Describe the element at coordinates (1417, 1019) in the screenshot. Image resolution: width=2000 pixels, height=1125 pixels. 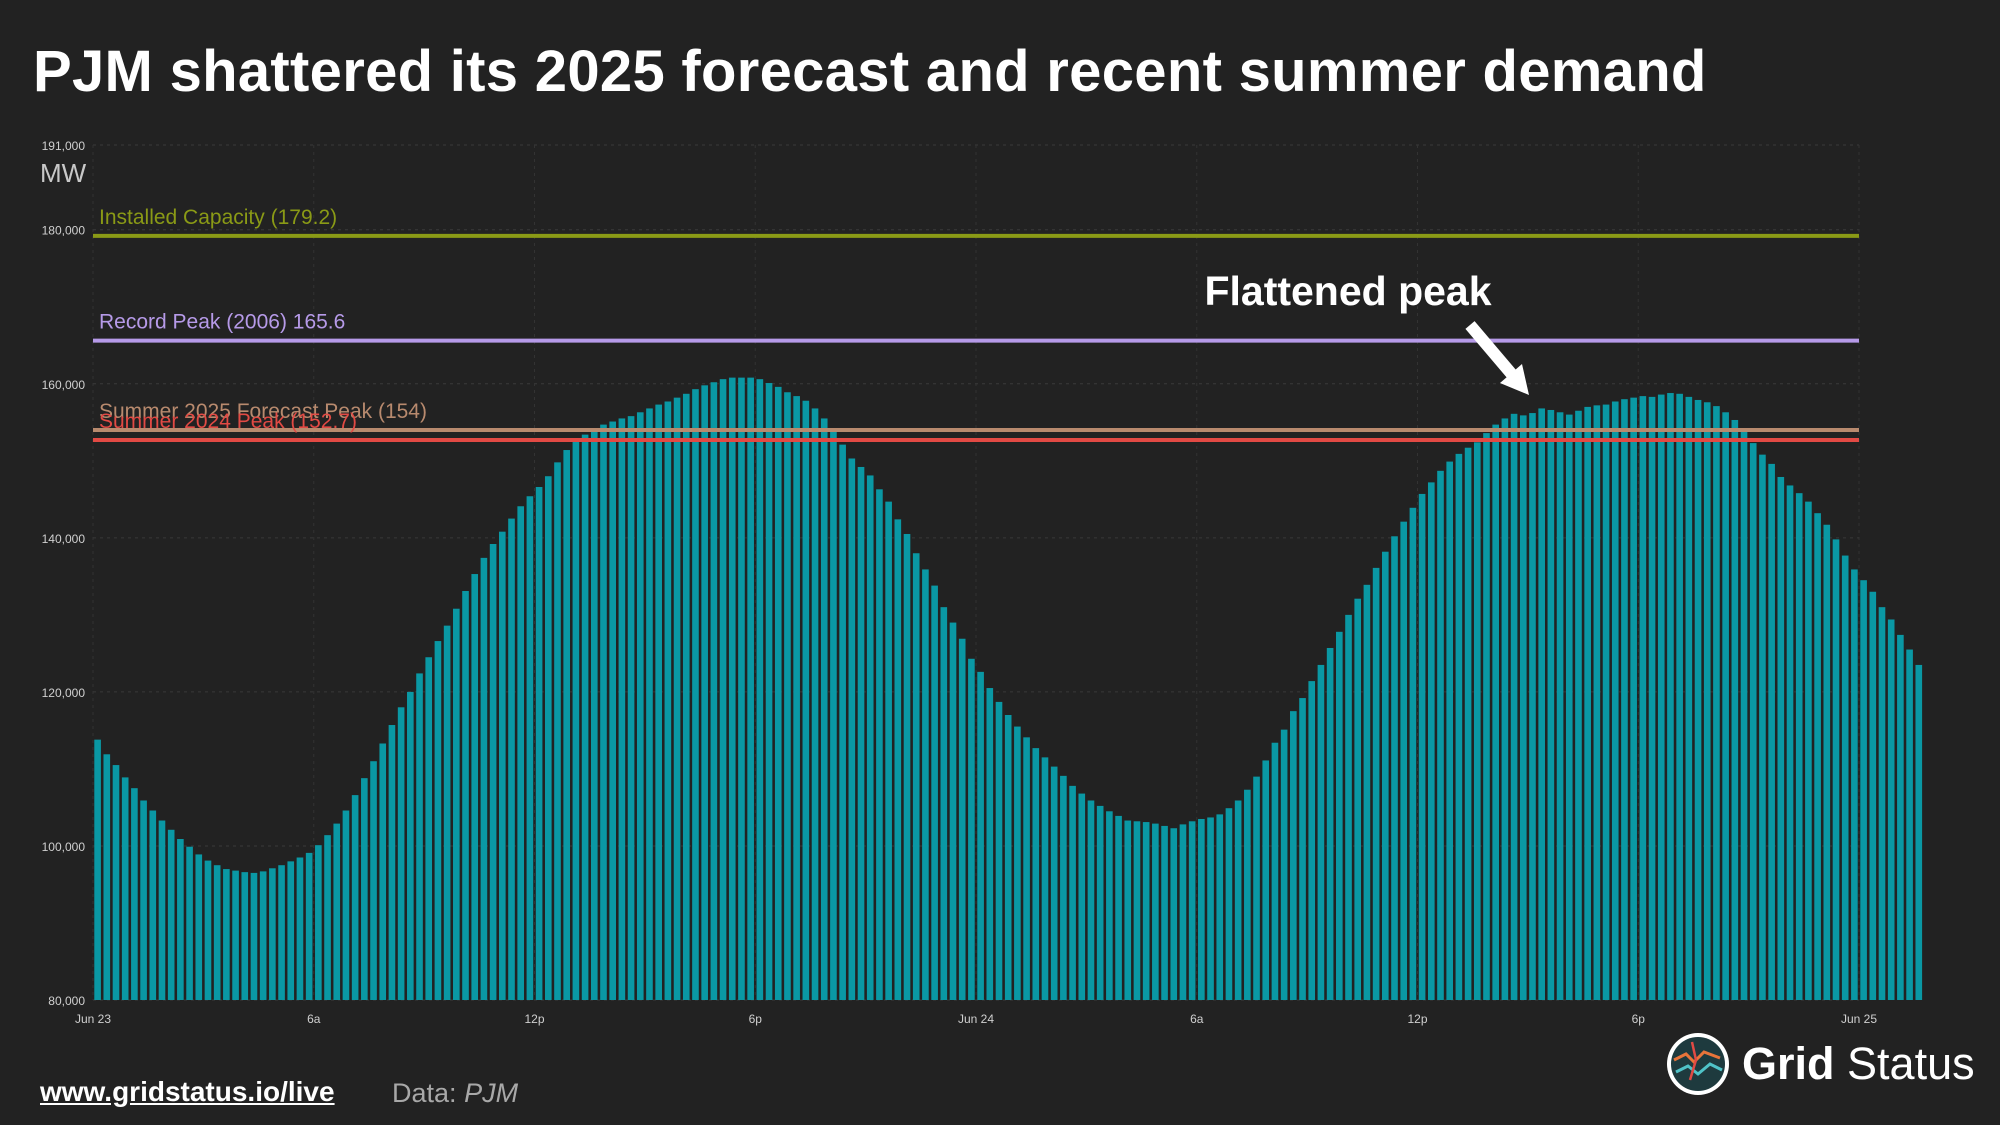
I see `x-tick-label: 12p` at that location.